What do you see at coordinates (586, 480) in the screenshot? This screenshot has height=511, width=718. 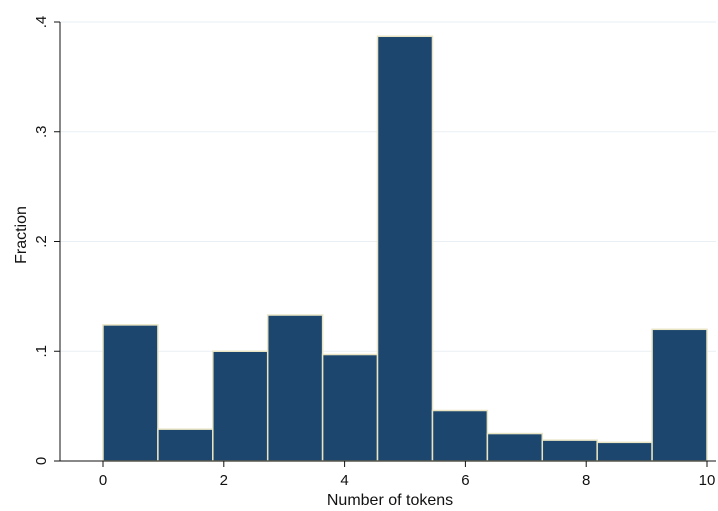 I see `x-tick-label-4: 8` at bounding box center [586, 480].